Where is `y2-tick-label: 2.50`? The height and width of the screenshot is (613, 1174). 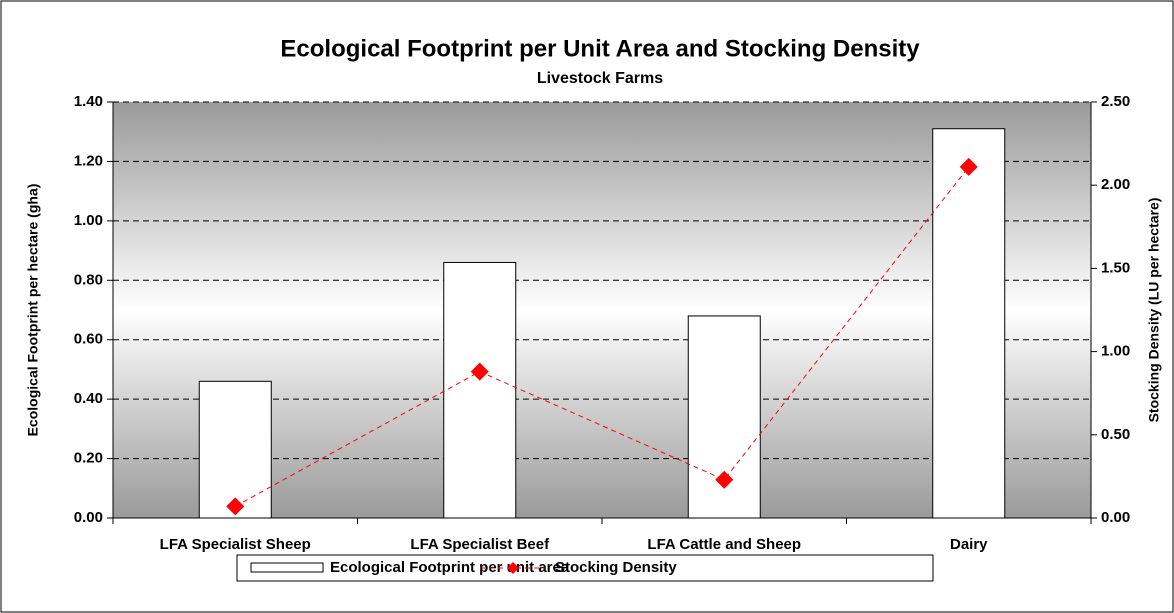
y2-tick-label: 2.50 is located at coordinates (1115, 101).